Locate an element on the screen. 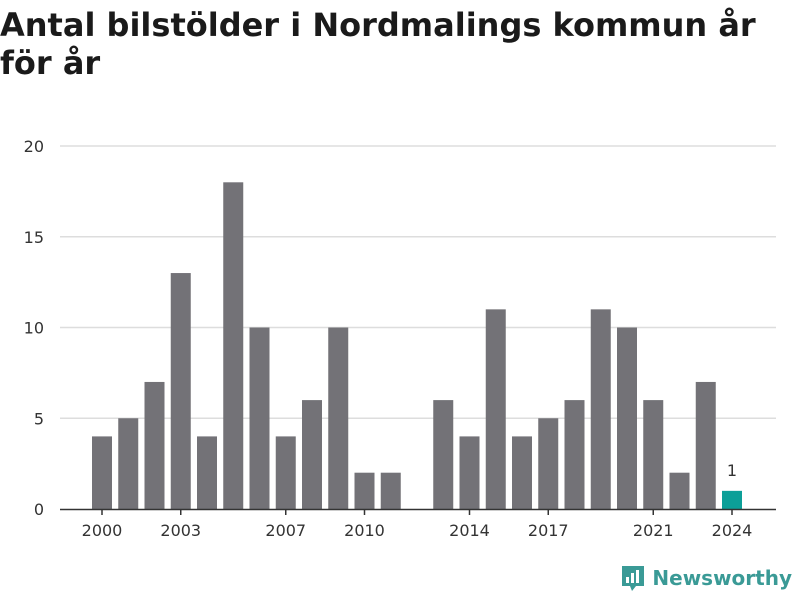  y-tick-label: 10 is located at coordinates (34, 328).